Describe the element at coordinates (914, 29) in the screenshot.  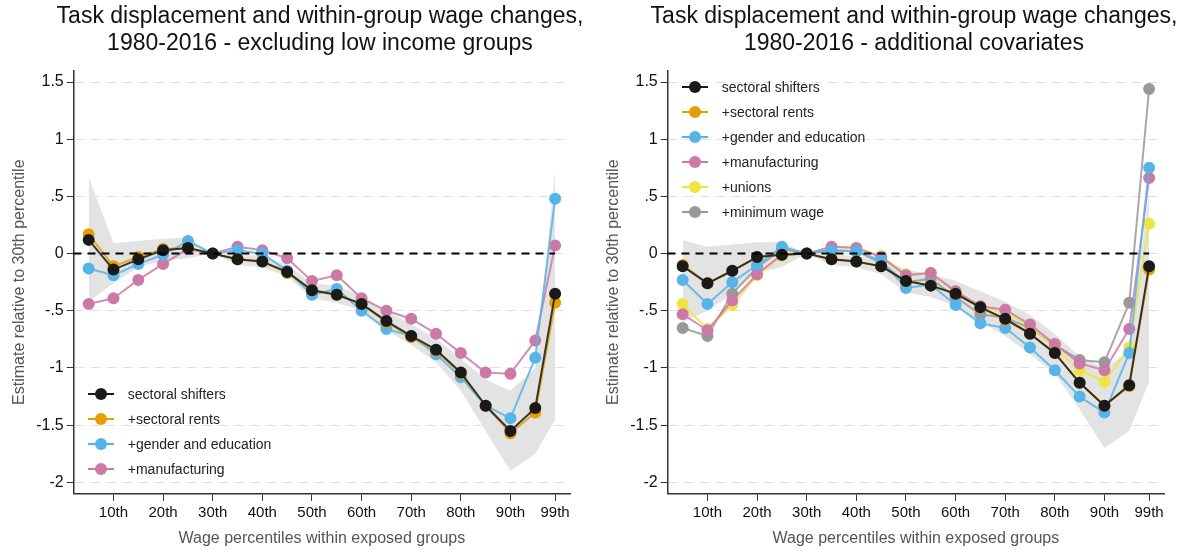
I see `chart-title: Task displacement and within-group wage changes, 1980-2016 - additional covariates` at that location.